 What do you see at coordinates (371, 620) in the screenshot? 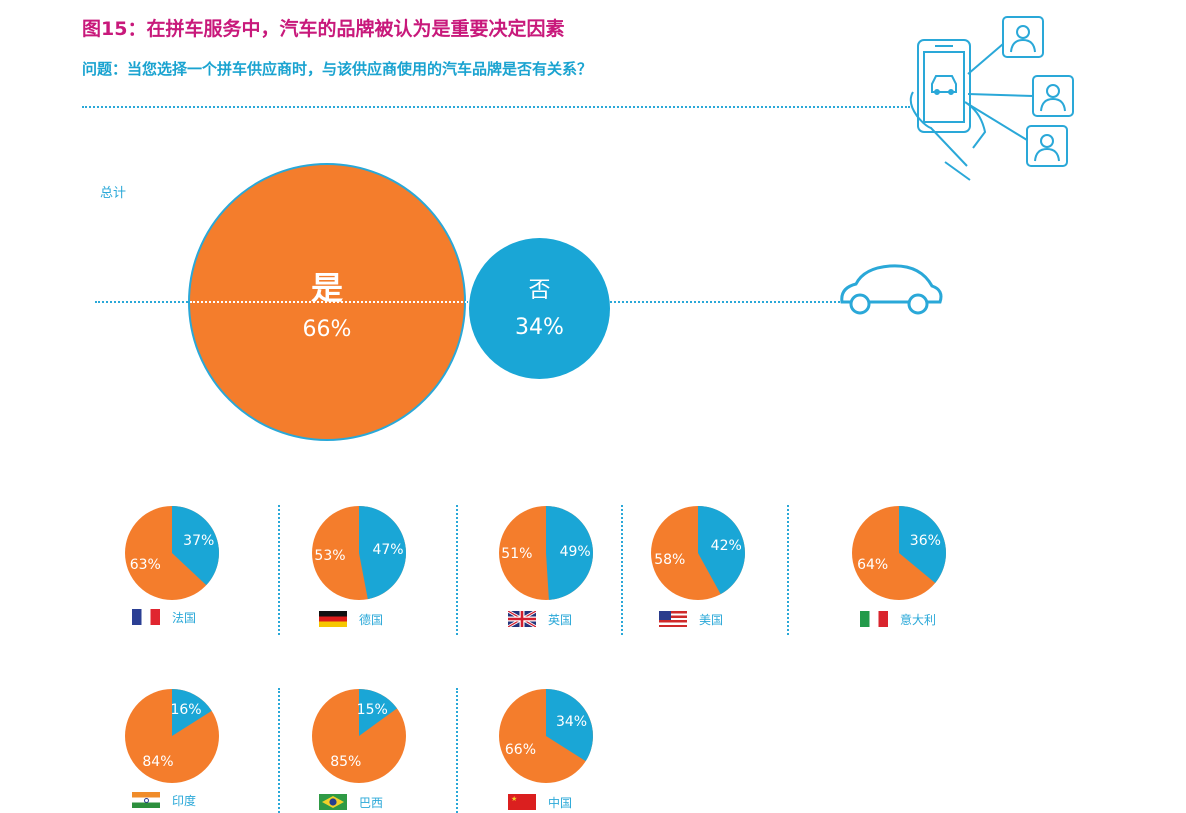
I see `country-label-1: 德国` at bounding box center [371, 620].